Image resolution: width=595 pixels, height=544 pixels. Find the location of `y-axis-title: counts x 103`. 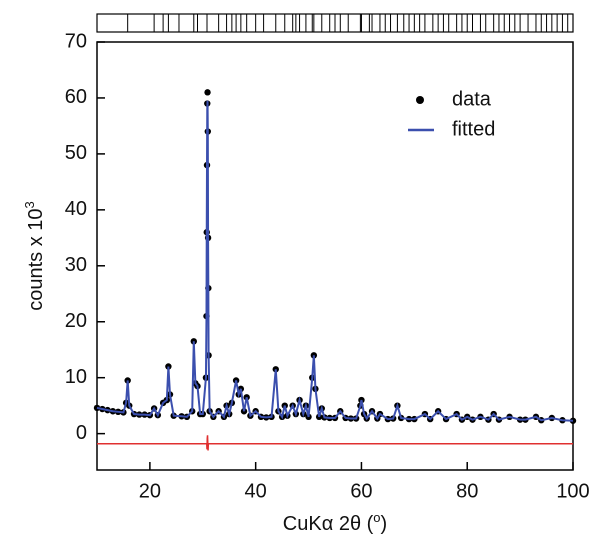

y-axis-title: counts x 103 is located at coordinates (34, 256).